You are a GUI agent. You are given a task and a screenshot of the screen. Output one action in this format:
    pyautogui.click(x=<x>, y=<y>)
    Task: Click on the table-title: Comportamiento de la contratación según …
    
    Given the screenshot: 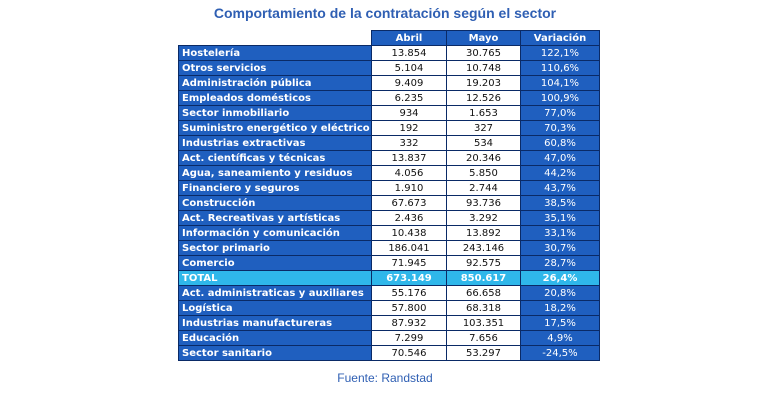 What is the action you would take?
    pyautogui.click(x=385, y=13)
    